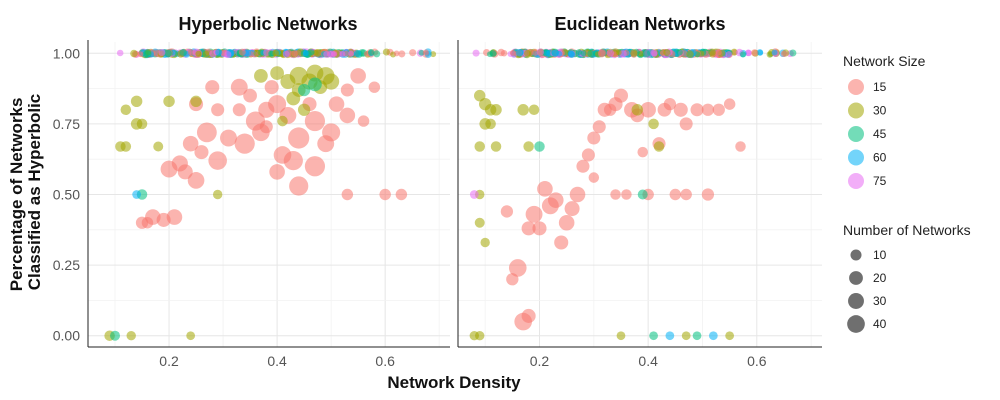  I want to click on x-axis-ticks: 0.2 0.4 0.6 0.2 0.4 0.6, so click(462, 361).